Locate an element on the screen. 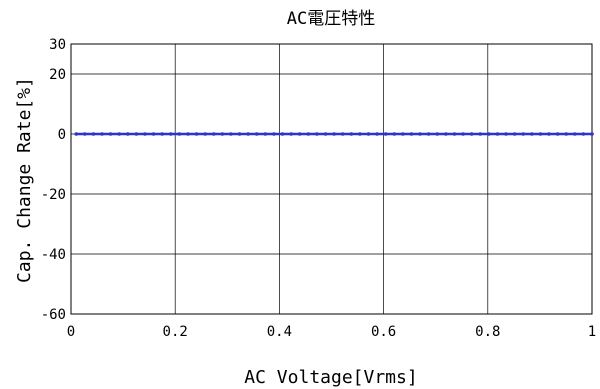 Image resolution: width=600 pixels, height=389 pixels. x-tick-label: 0 is located at coordinates (71, 332).